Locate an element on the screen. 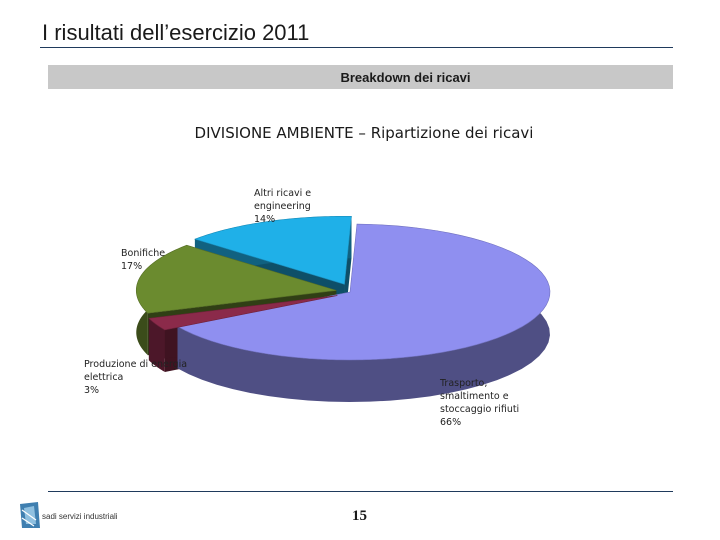  page-number: 15 is located at coordinates (359, 516).